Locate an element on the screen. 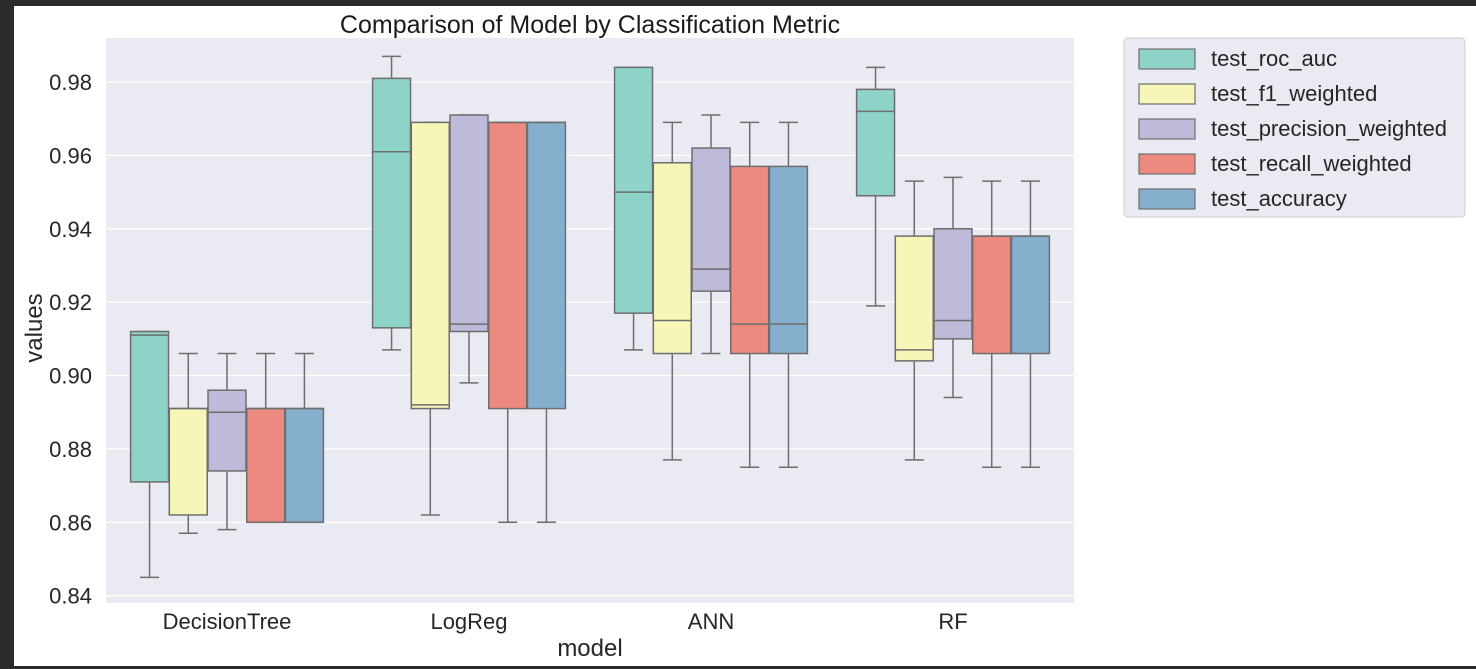  box-RF-test_precision_weighted is located at coordinates (953, 287).